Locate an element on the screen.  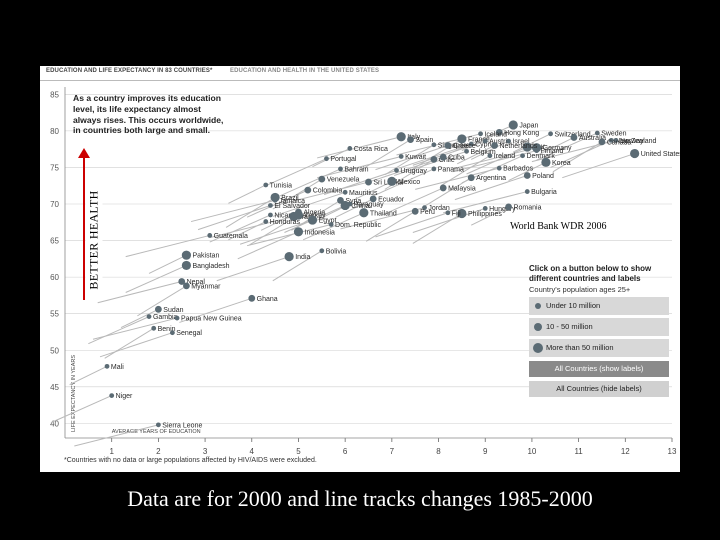
source-note: World Bank WDR 2006 is located at coordinates (558, 226).